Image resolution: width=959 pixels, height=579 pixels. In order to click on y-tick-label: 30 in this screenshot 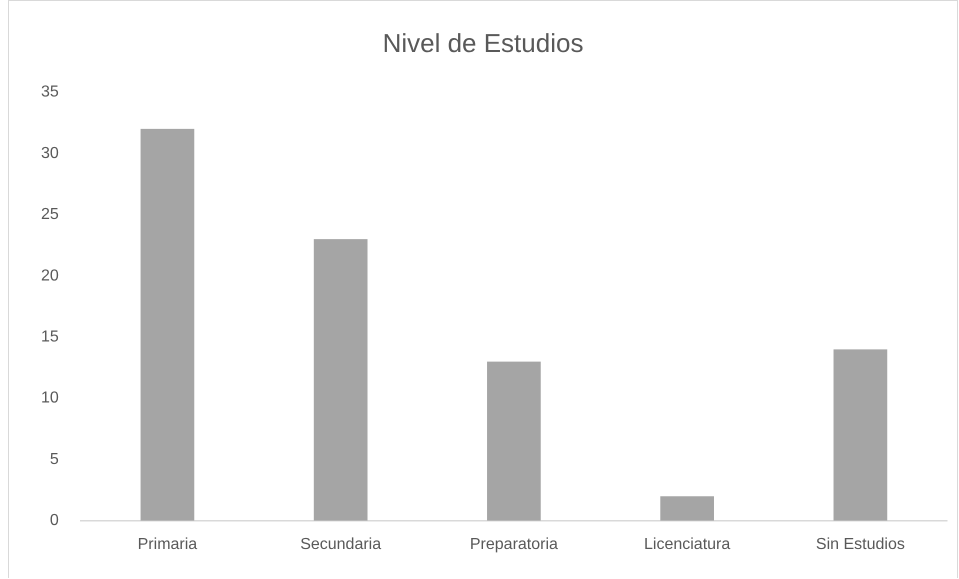, I will do `click(50, 153)`.